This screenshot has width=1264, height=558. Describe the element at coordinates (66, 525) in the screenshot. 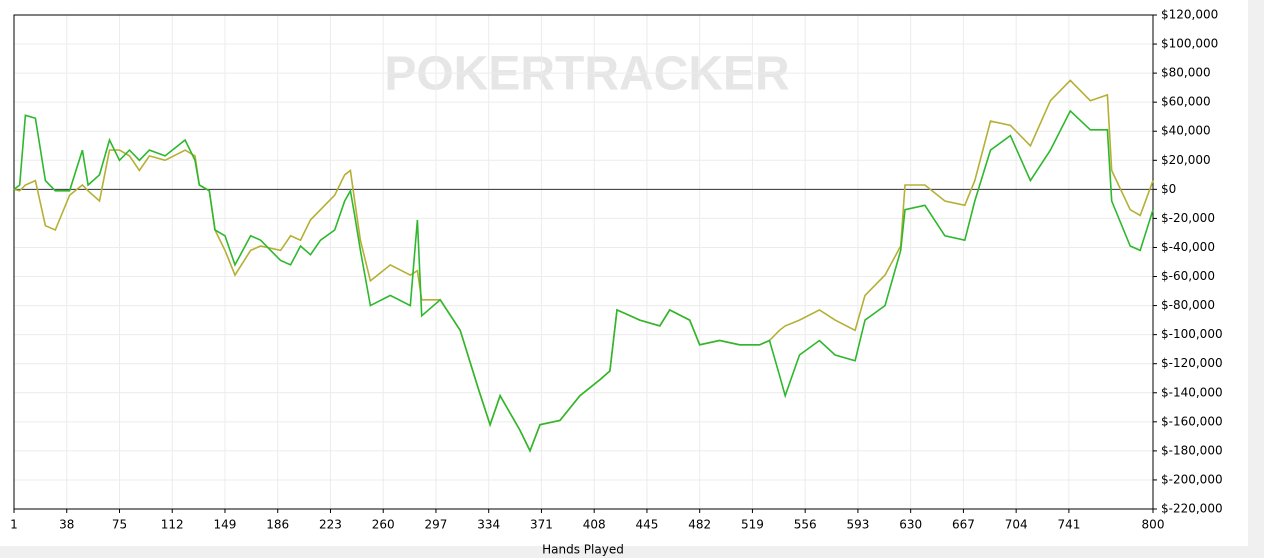

I see `x-tick-label: 38` at that location.